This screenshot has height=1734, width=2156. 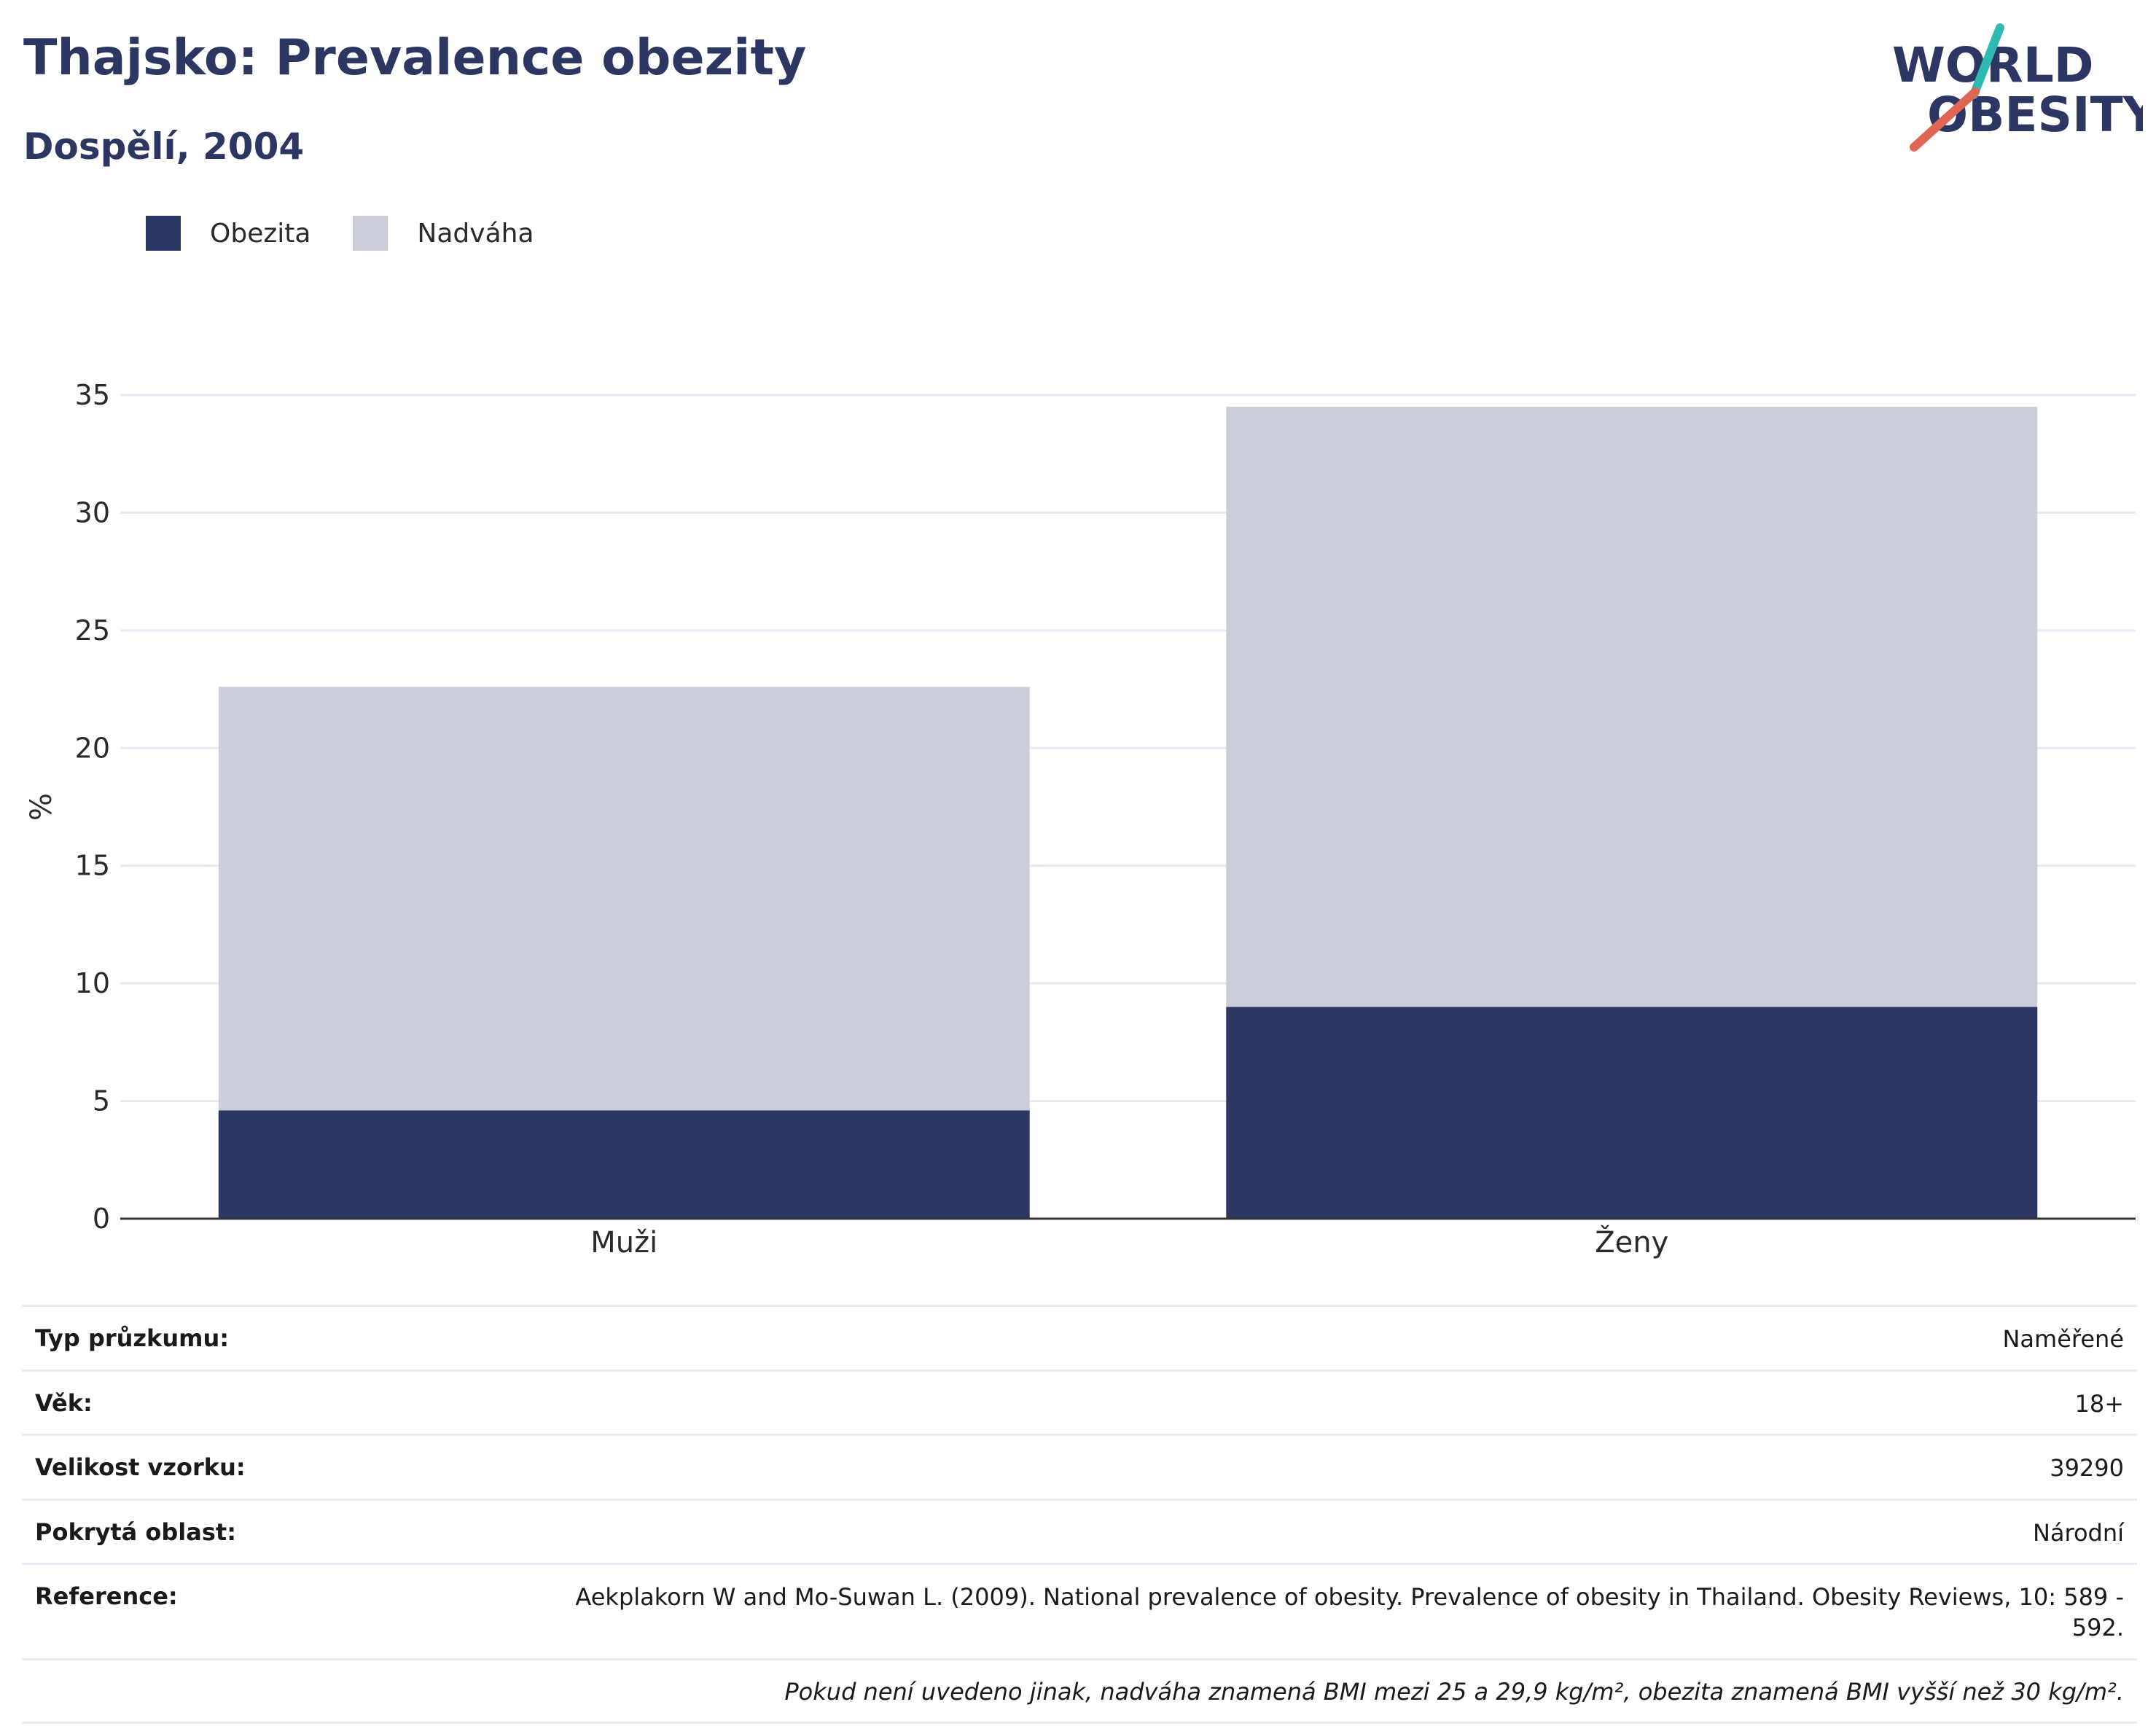 I want to click on info-label: Velikost vzorku:, so click(x=141, y=1468).